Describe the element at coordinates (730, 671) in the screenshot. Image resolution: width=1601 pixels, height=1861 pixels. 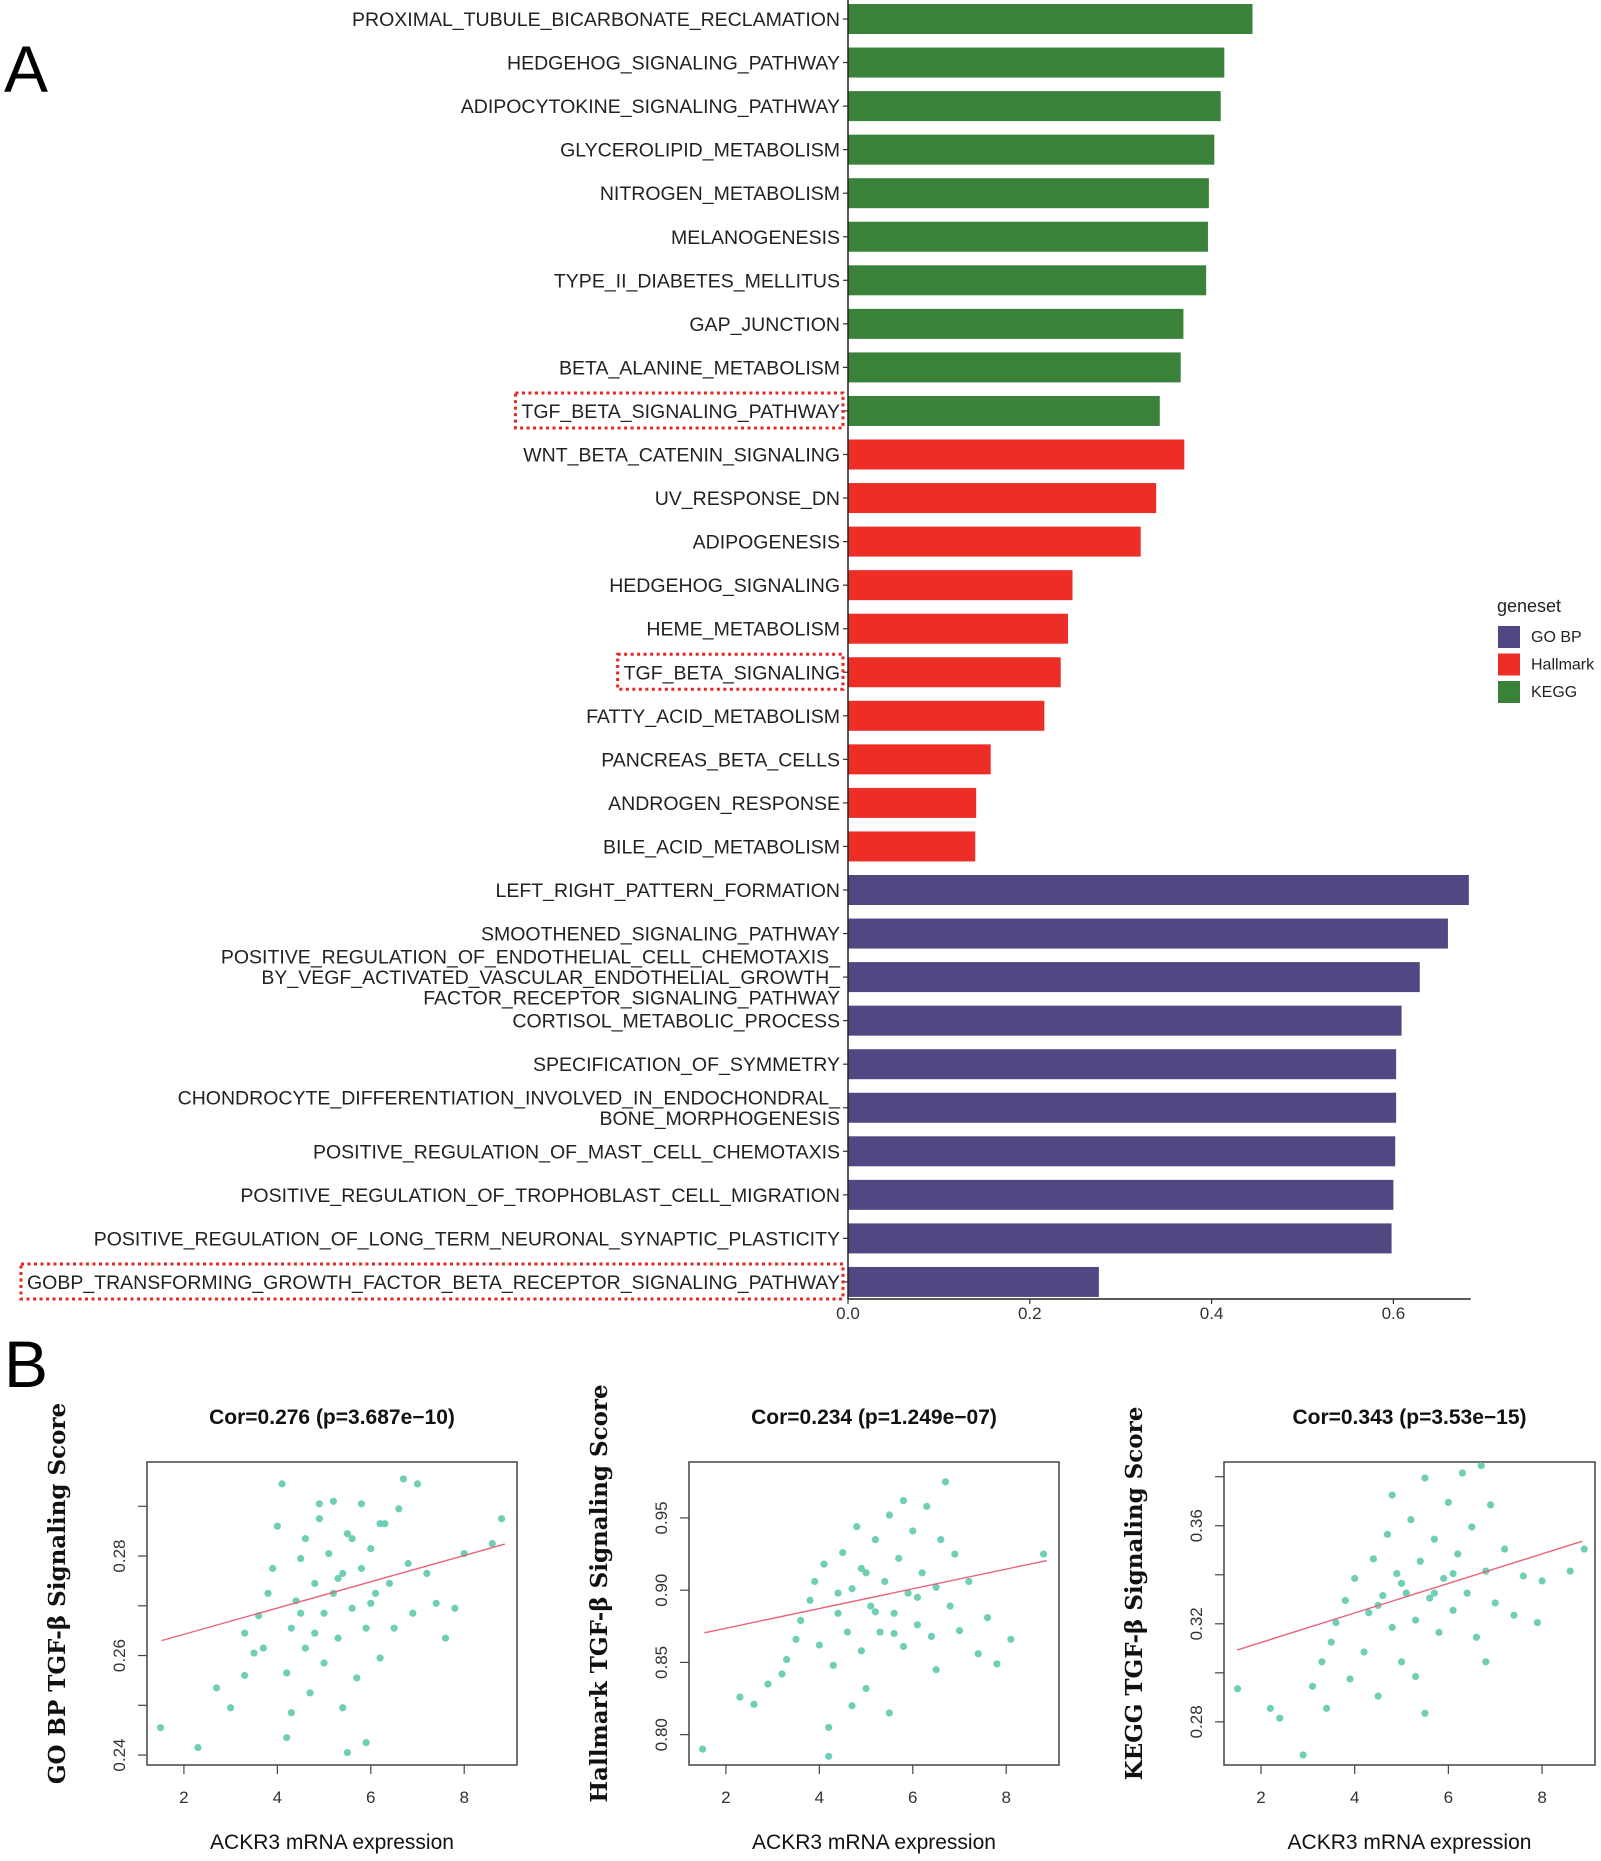
I see `highlight-box` at that location.